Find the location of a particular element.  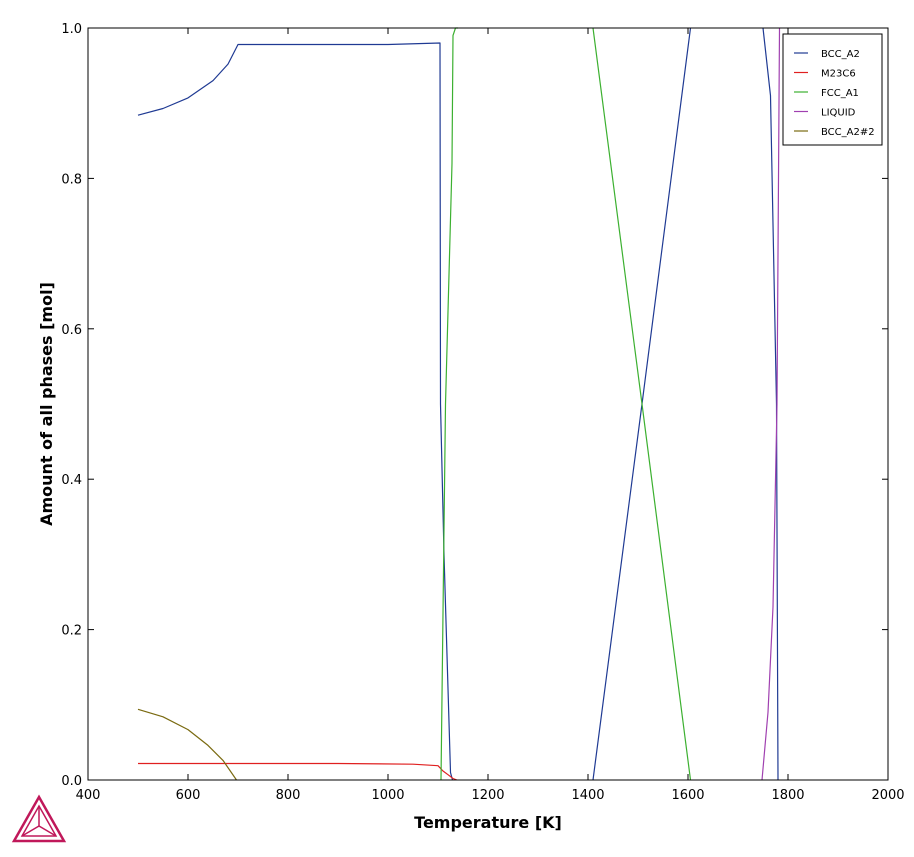

x-tick-labels: 400 600 800 1000 1200 1400 1600 1800 2000 is located at coordinates (490, 795).